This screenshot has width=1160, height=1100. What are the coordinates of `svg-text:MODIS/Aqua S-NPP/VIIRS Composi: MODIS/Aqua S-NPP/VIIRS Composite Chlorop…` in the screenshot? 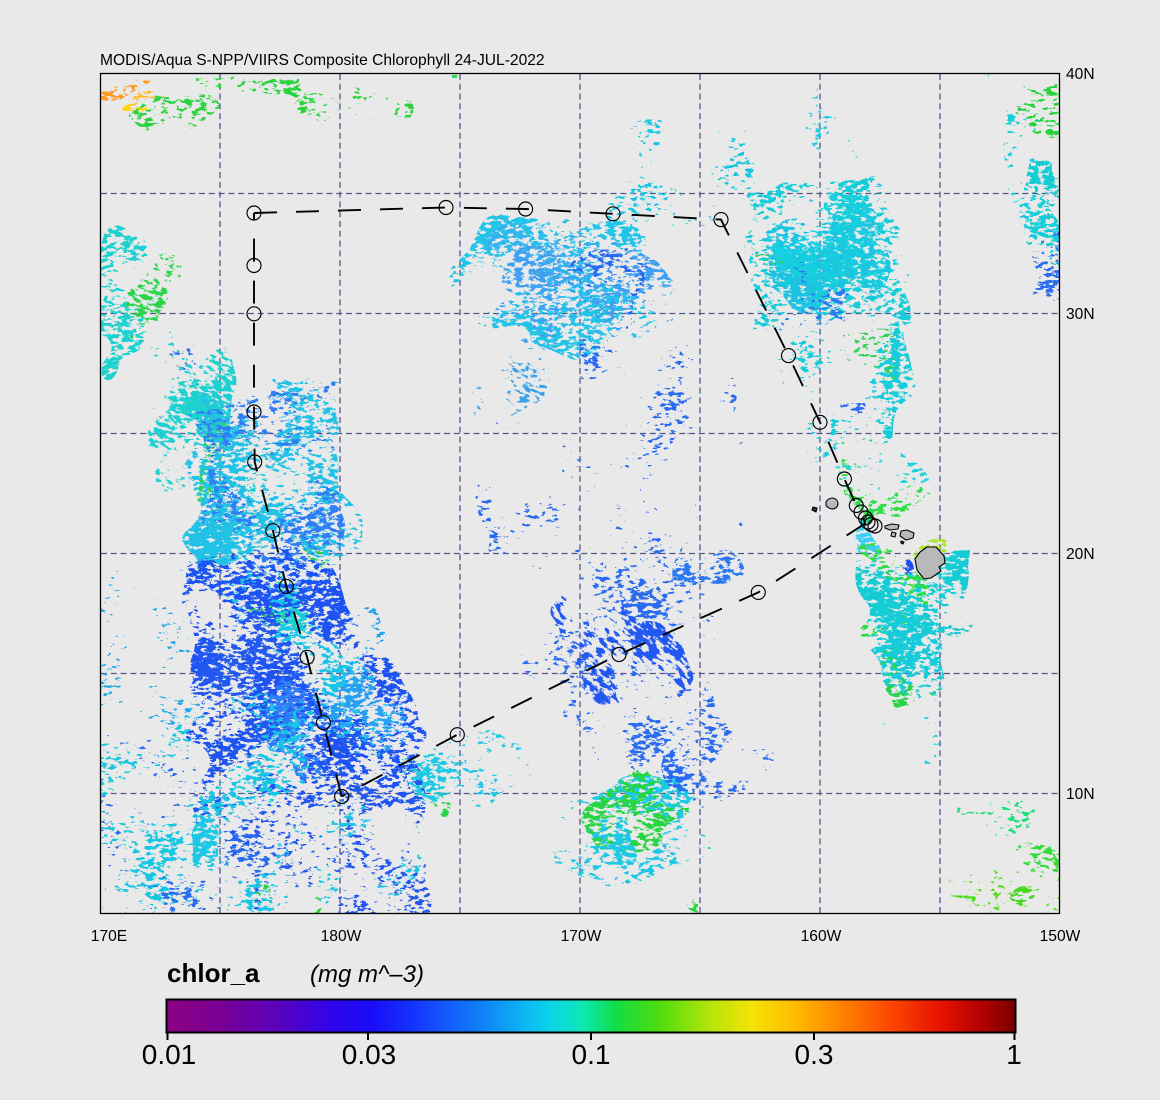 It's located at (322, 60).